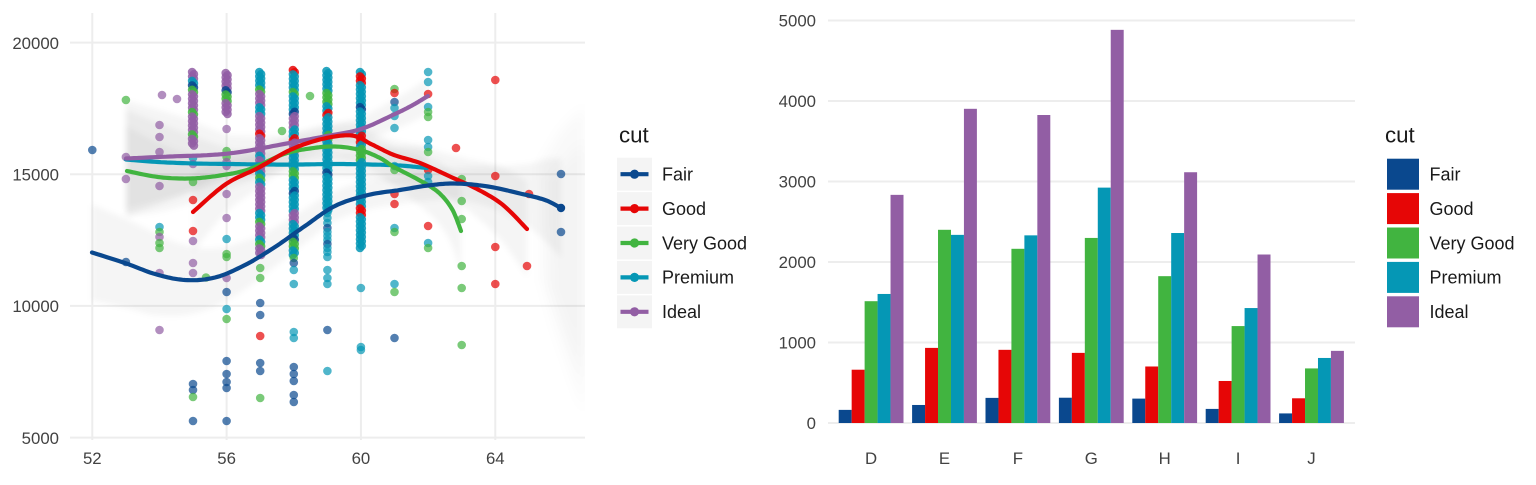  Describe the element at coordinates (1238, 458) in the screenshot. I see `svg-text: I` at that location.